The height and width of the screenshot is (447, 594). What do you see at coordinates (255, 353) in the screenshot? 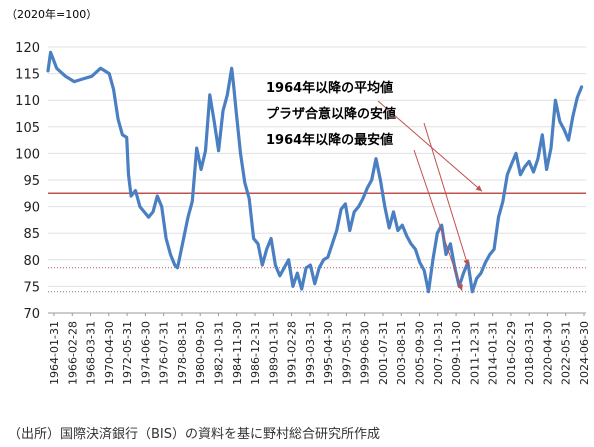
I see `x-tick-label: 1986-12-31` at bounding box center [255, 353].